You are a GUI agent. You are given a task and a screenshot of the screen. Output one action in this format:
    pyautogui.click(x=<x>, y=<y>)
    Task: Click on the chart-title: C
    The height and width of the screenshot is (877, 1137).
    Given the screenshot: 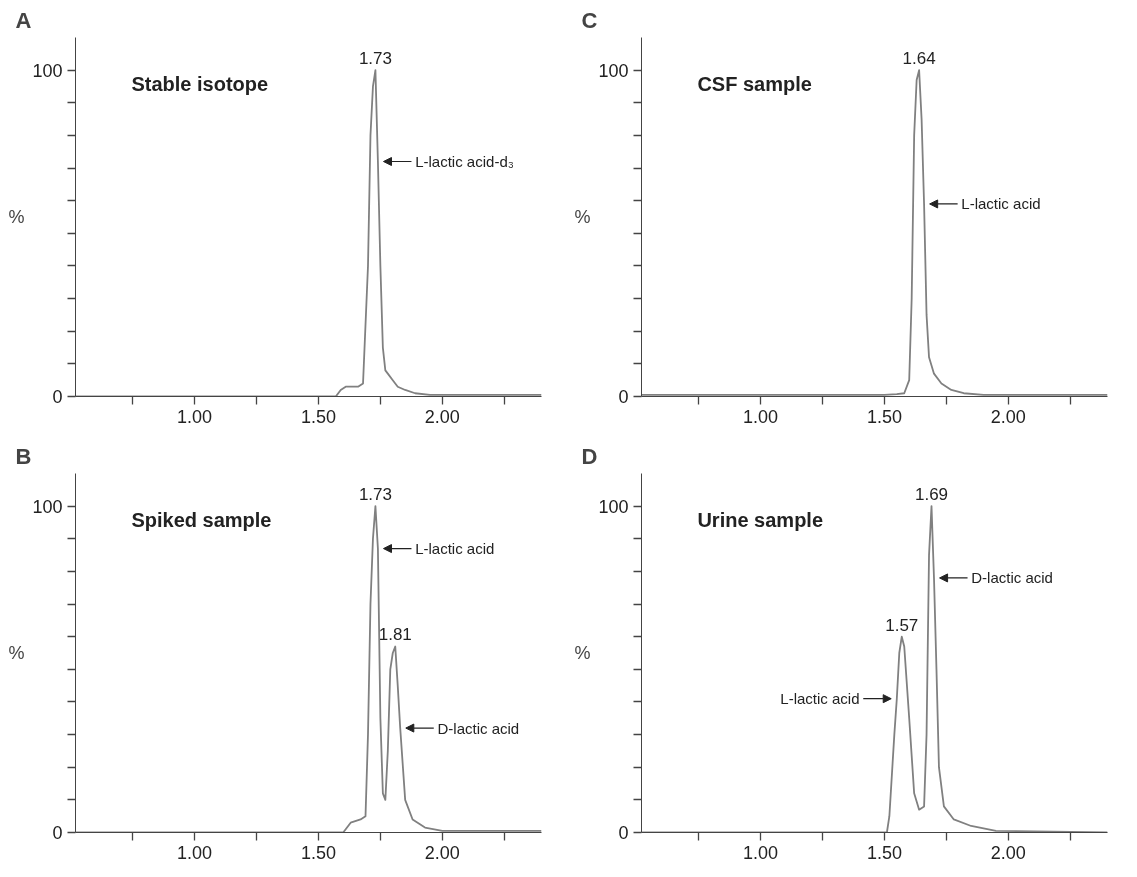 What is the action you would take?
    pyautogui.click(x=589, y=20)
    